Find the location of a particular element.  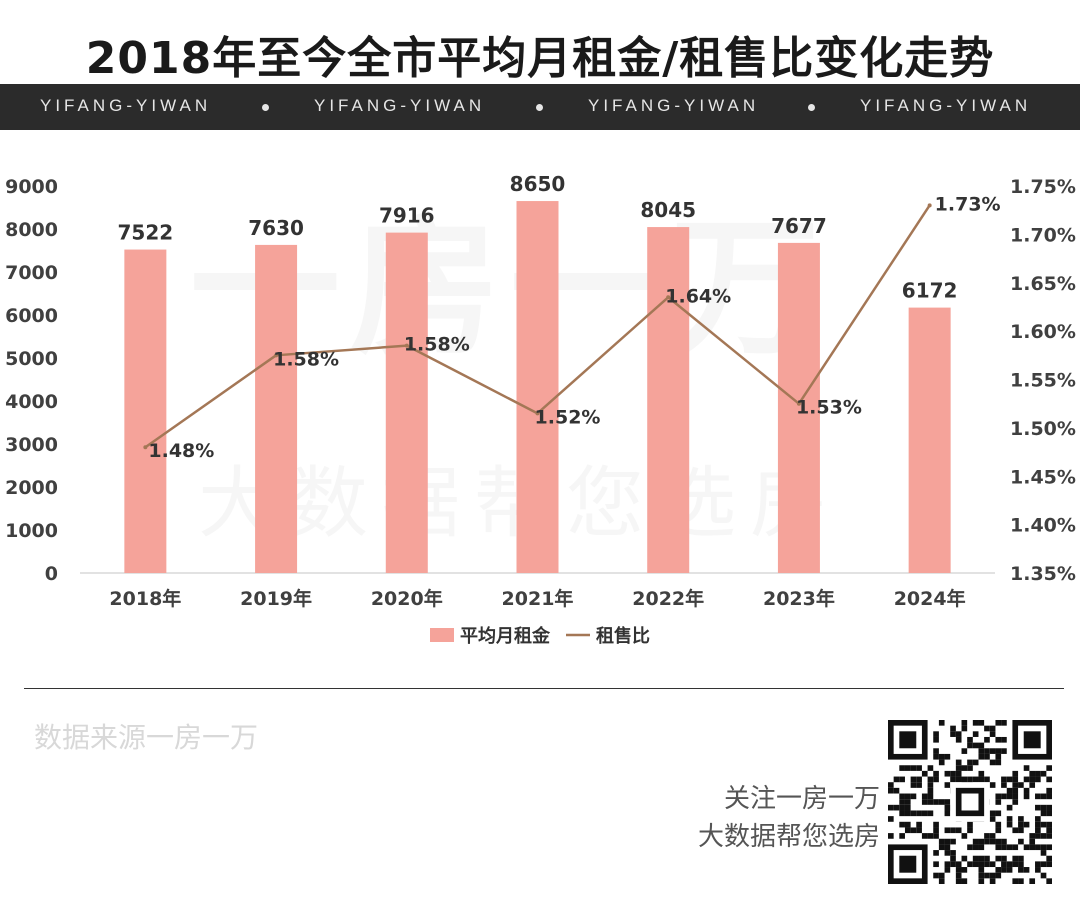

y-right-tick-label: 1.40% is located at coordinates (1043, 526).